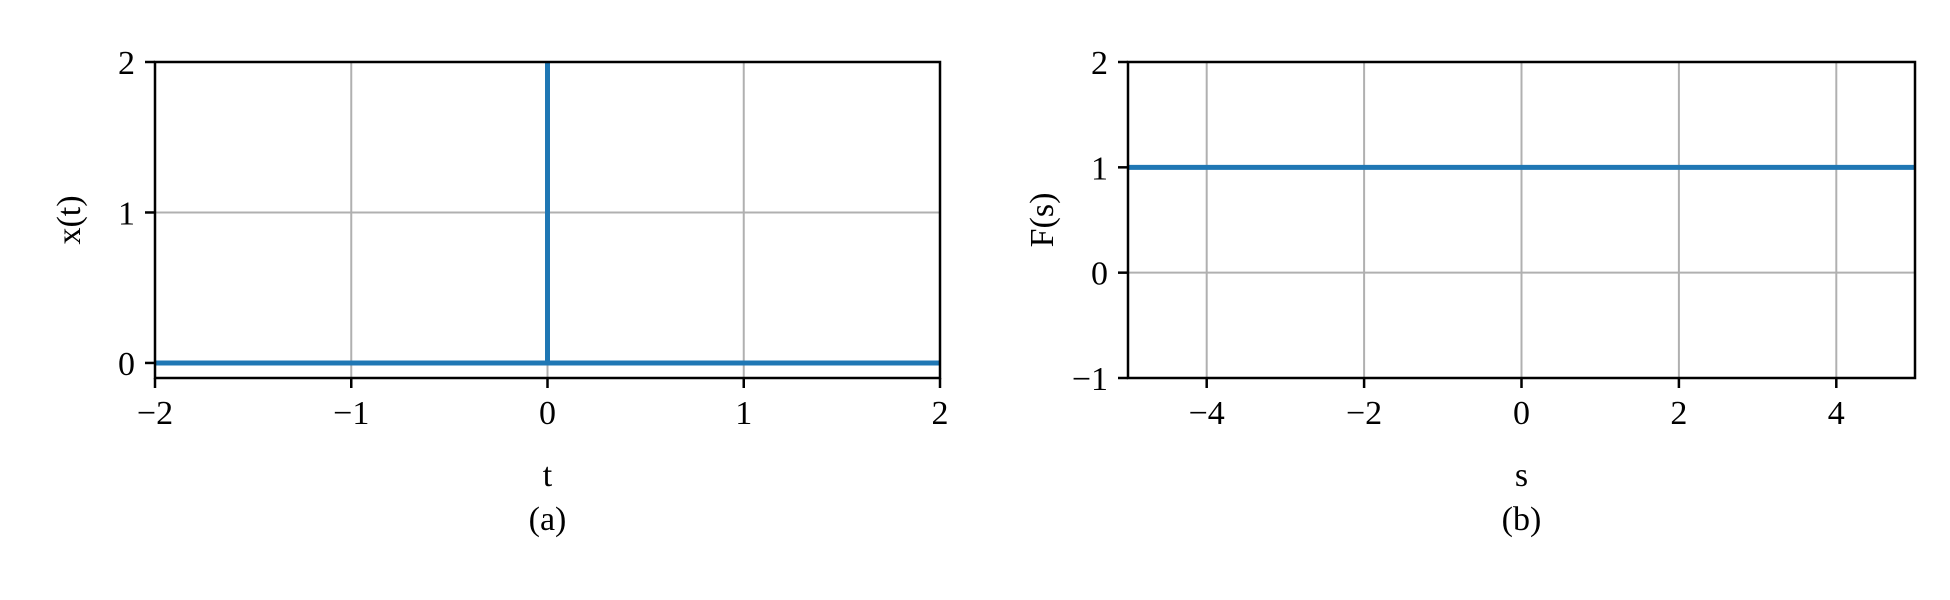  What do you see at coordinates (1042, 220) in the screenshot?
I see `y-axis-label: F(s)` at bounding box center [1042, 220].